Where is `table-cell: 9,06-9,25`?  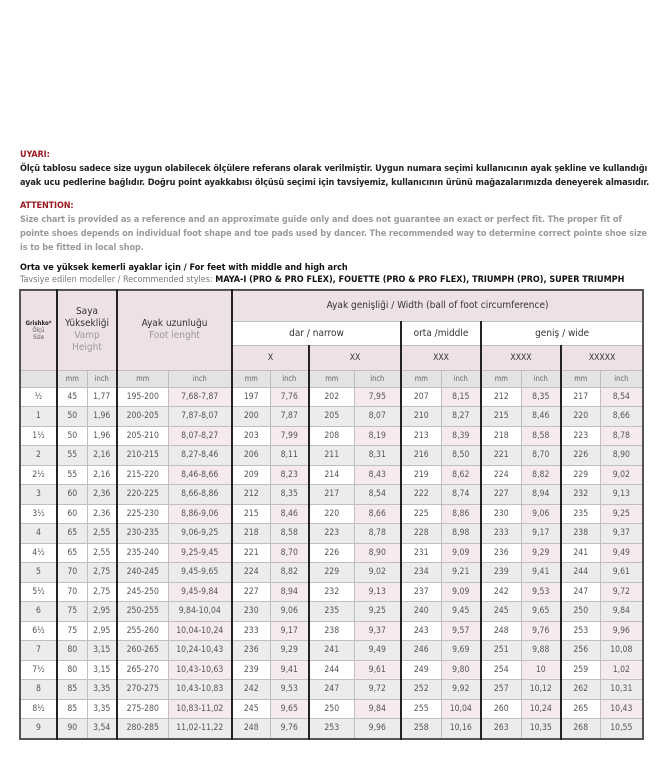
table-cell: 9,06-9,25 is located at coordinates (200, 533).